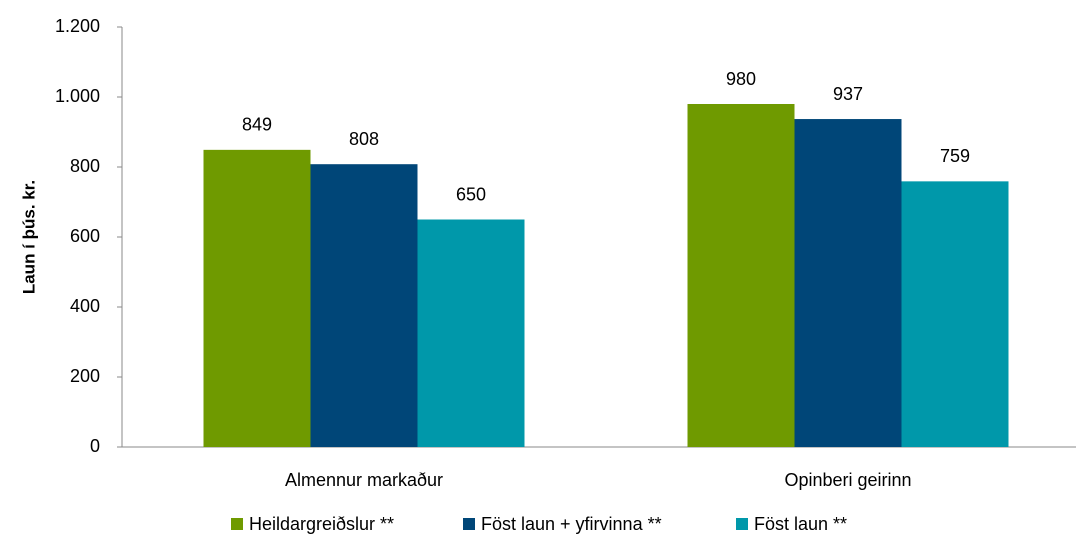 The height and width of the screenshot is (547, 1076). What do you see at coordinates (741, 79) in the screenshot?
I see `value-label: 980` at bounding box center [741, 79].